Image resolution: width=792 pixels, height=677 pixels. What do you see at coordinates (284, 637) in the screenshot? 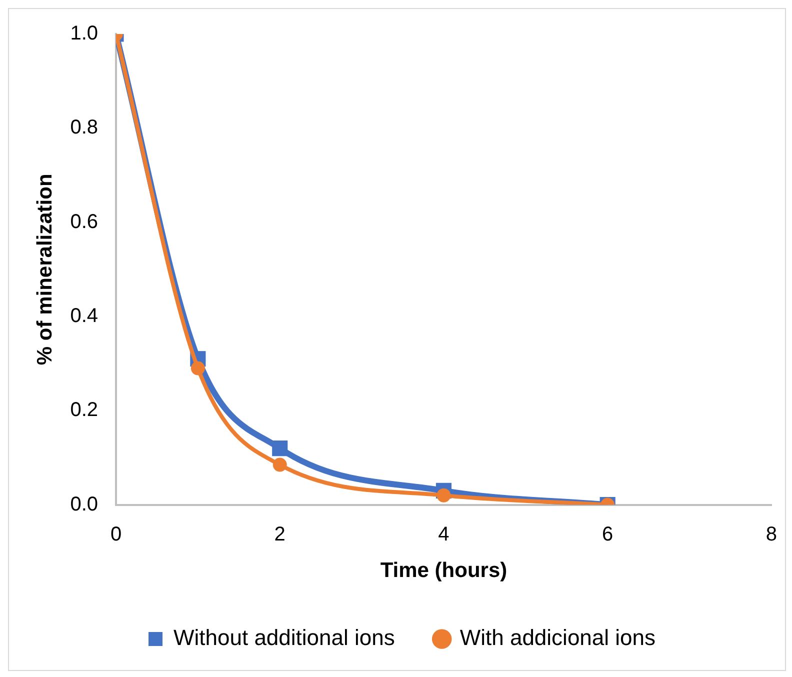
I see `legend-label: Without additional ions` at bounding box center [284, 637].